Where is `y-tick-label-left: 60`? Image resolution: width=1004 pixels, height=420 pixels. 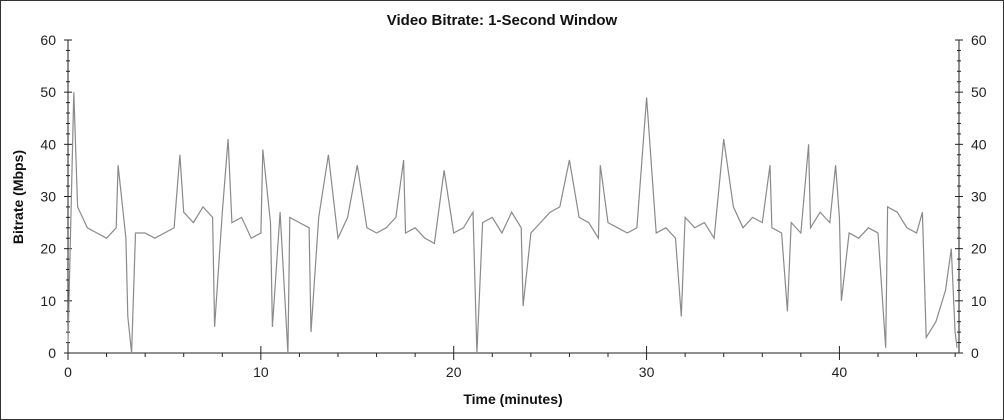 y-tick-label-left: 60 is located at coordinates (48, 40).